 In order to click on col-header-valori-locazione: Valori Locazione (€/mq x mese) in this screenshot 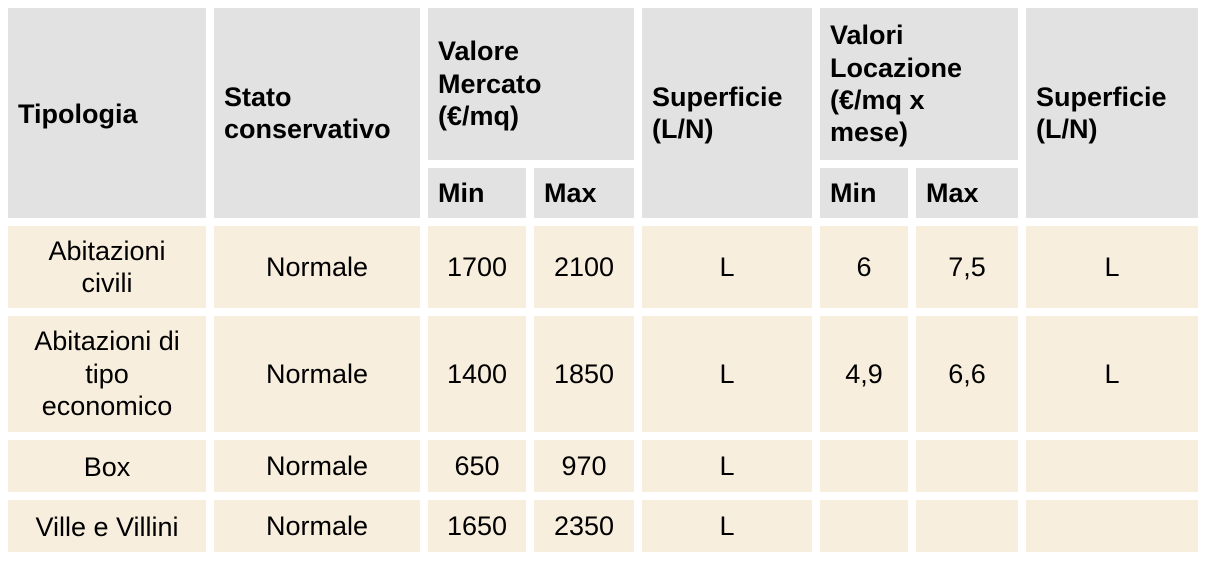, I will do `click(919, 84)`.